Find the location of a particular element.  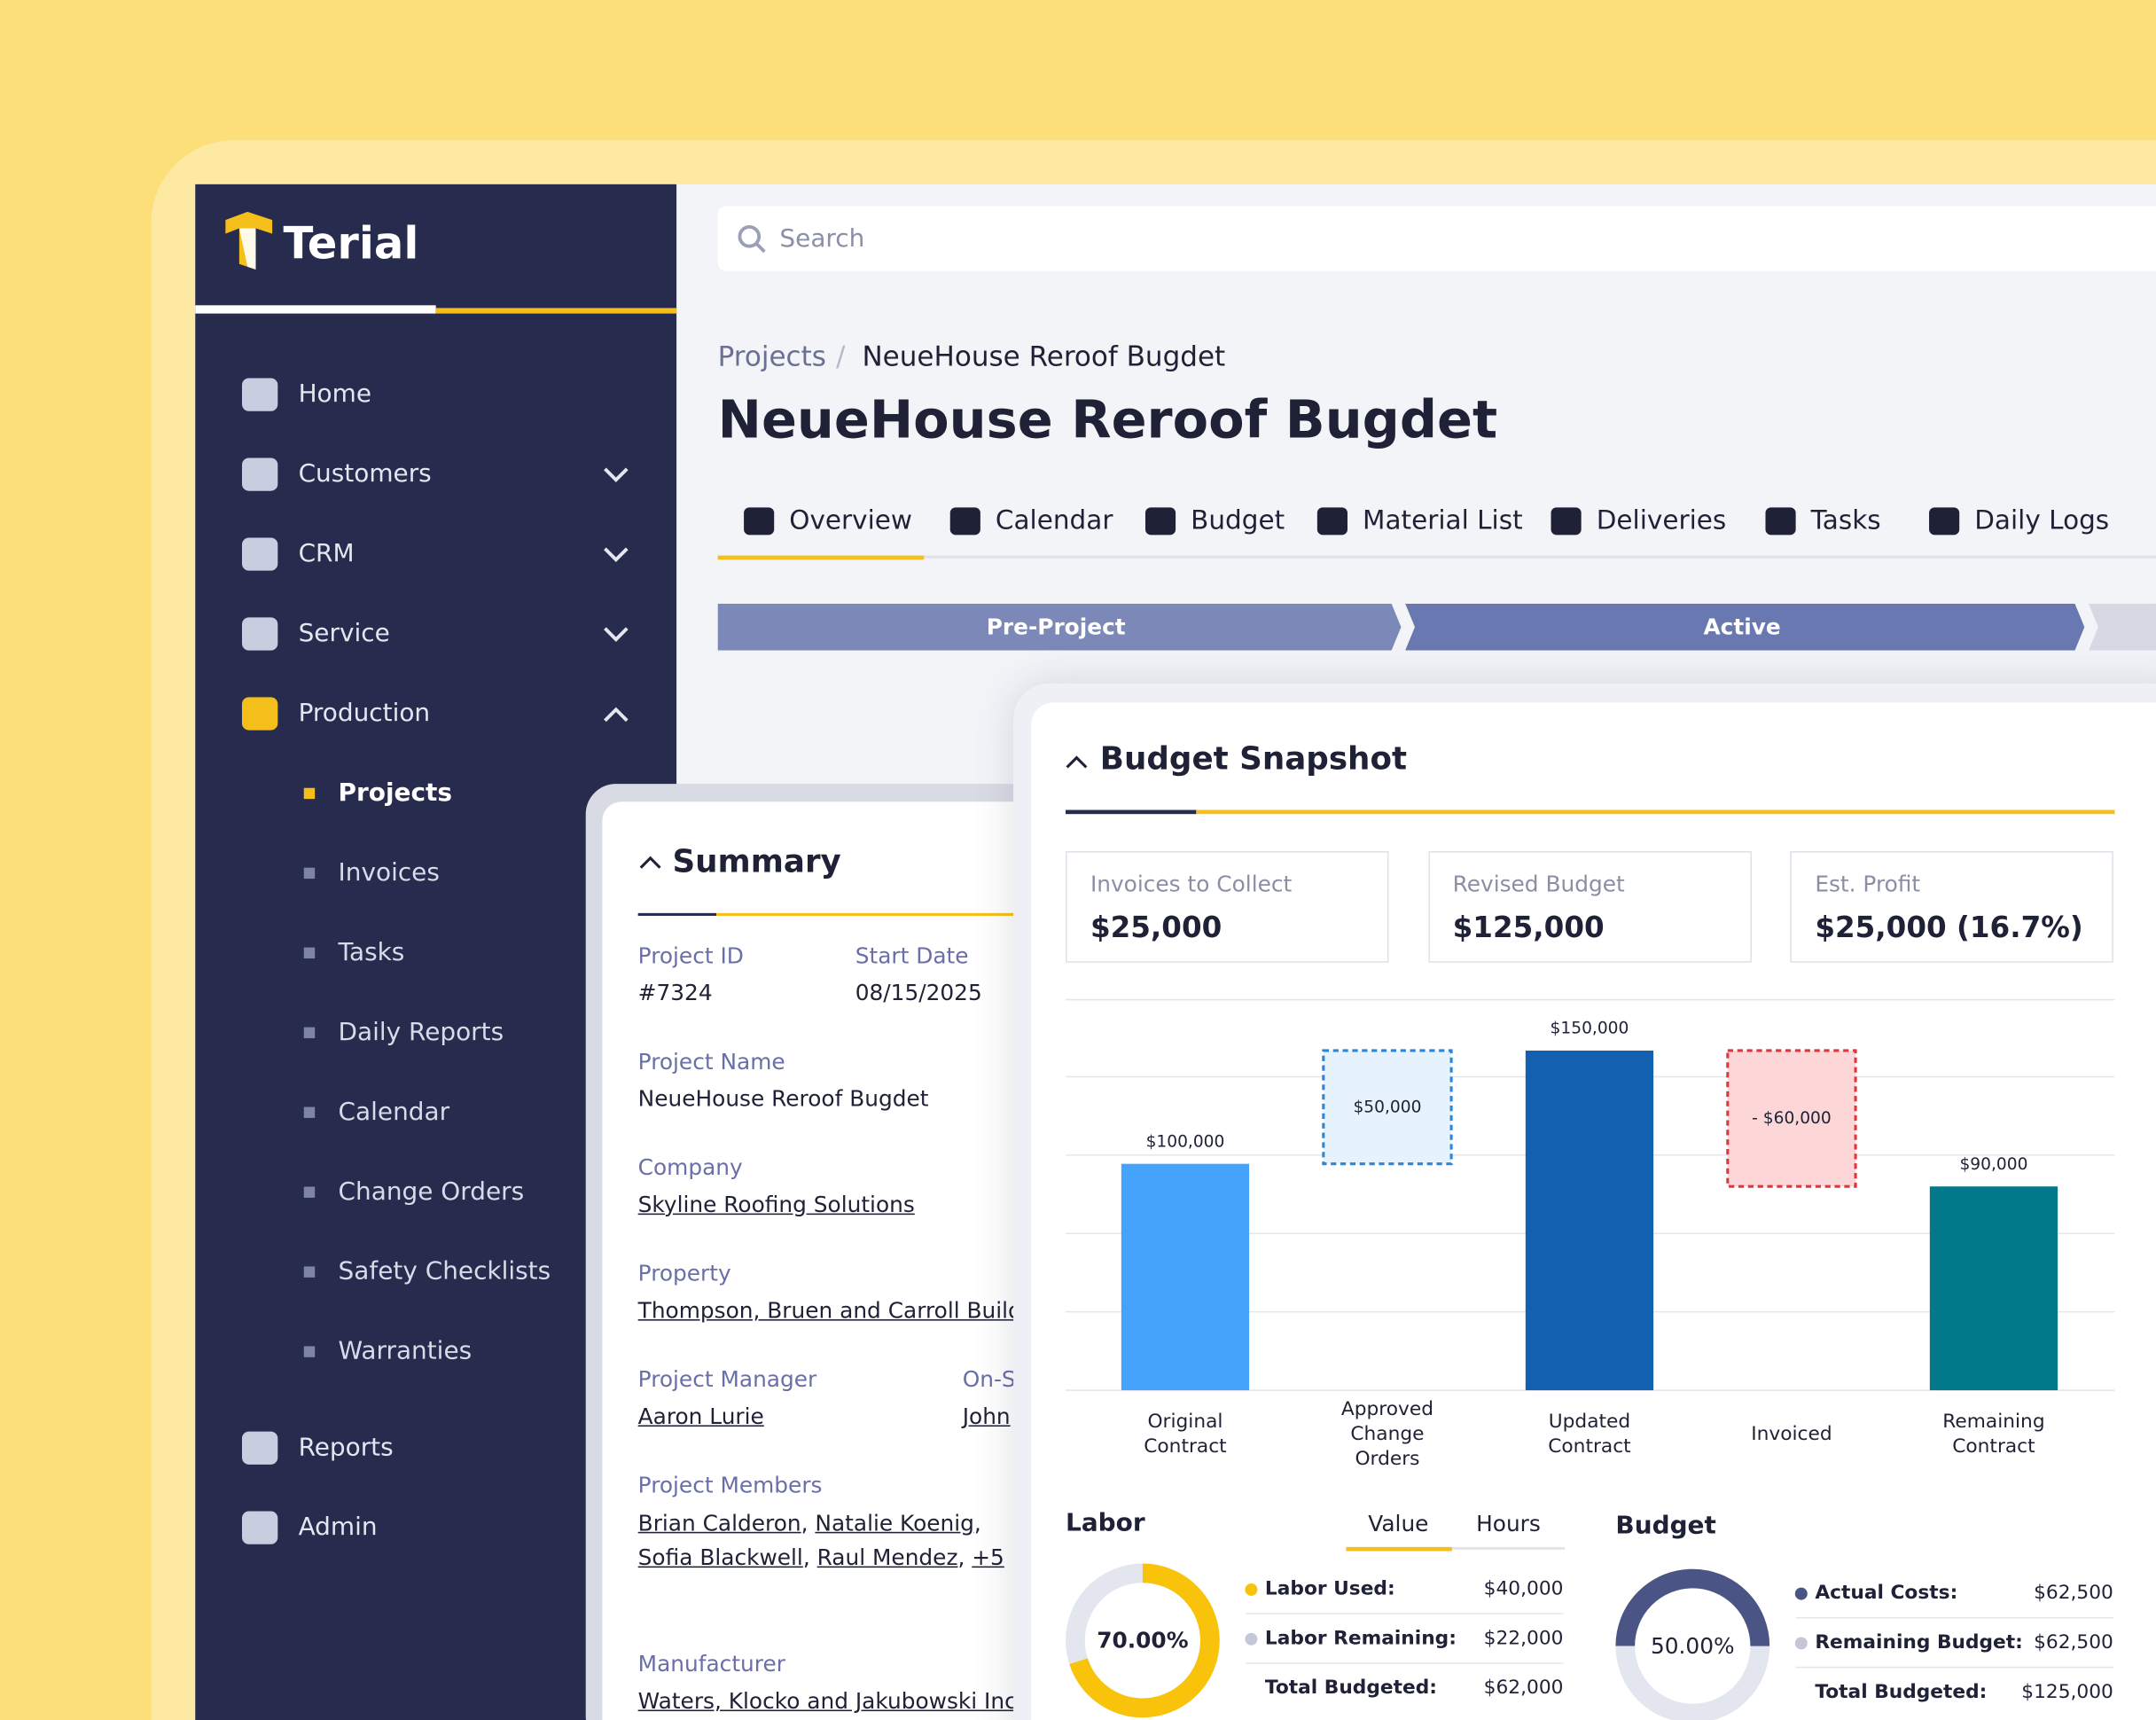

field-label: Manufacturer is located at coordinates (711, 1663).